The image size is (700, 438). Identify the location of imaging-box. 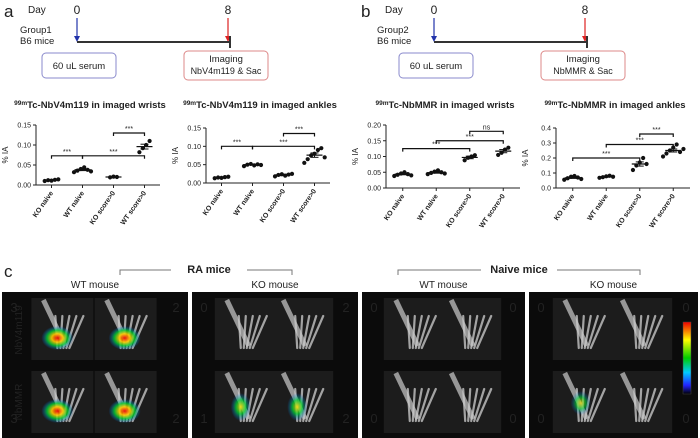
(583, 65).